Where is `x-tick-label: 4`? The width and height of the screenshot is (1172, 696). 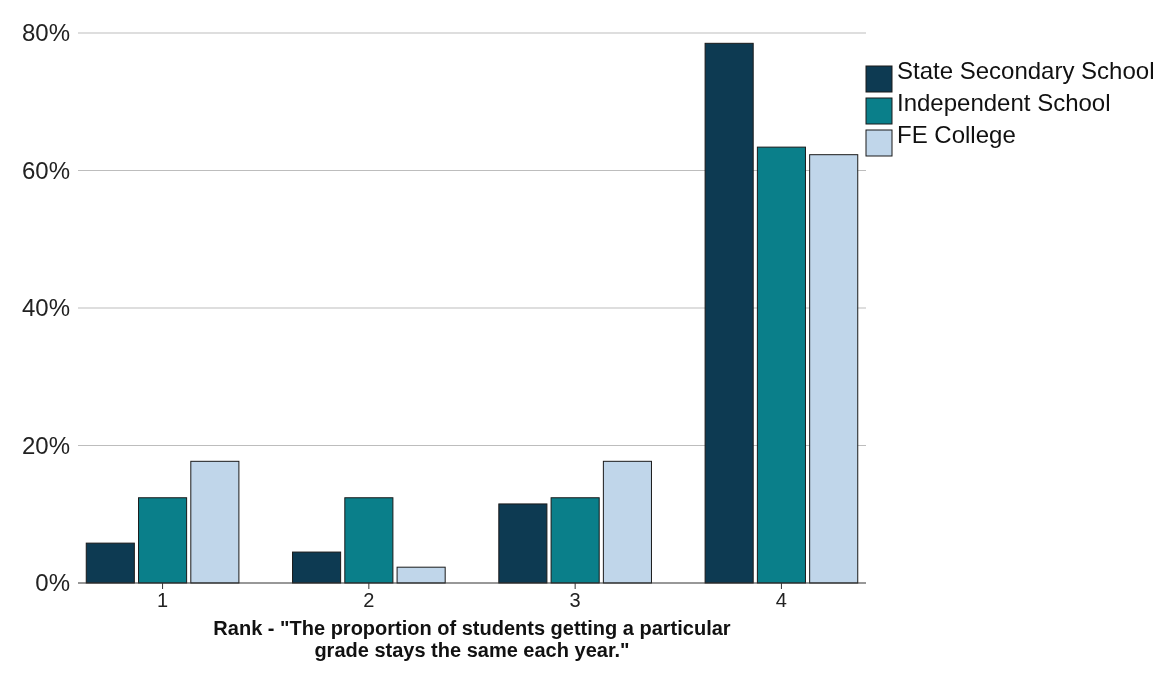 x-tick-label: 4 is located at coordinates (781, 600).